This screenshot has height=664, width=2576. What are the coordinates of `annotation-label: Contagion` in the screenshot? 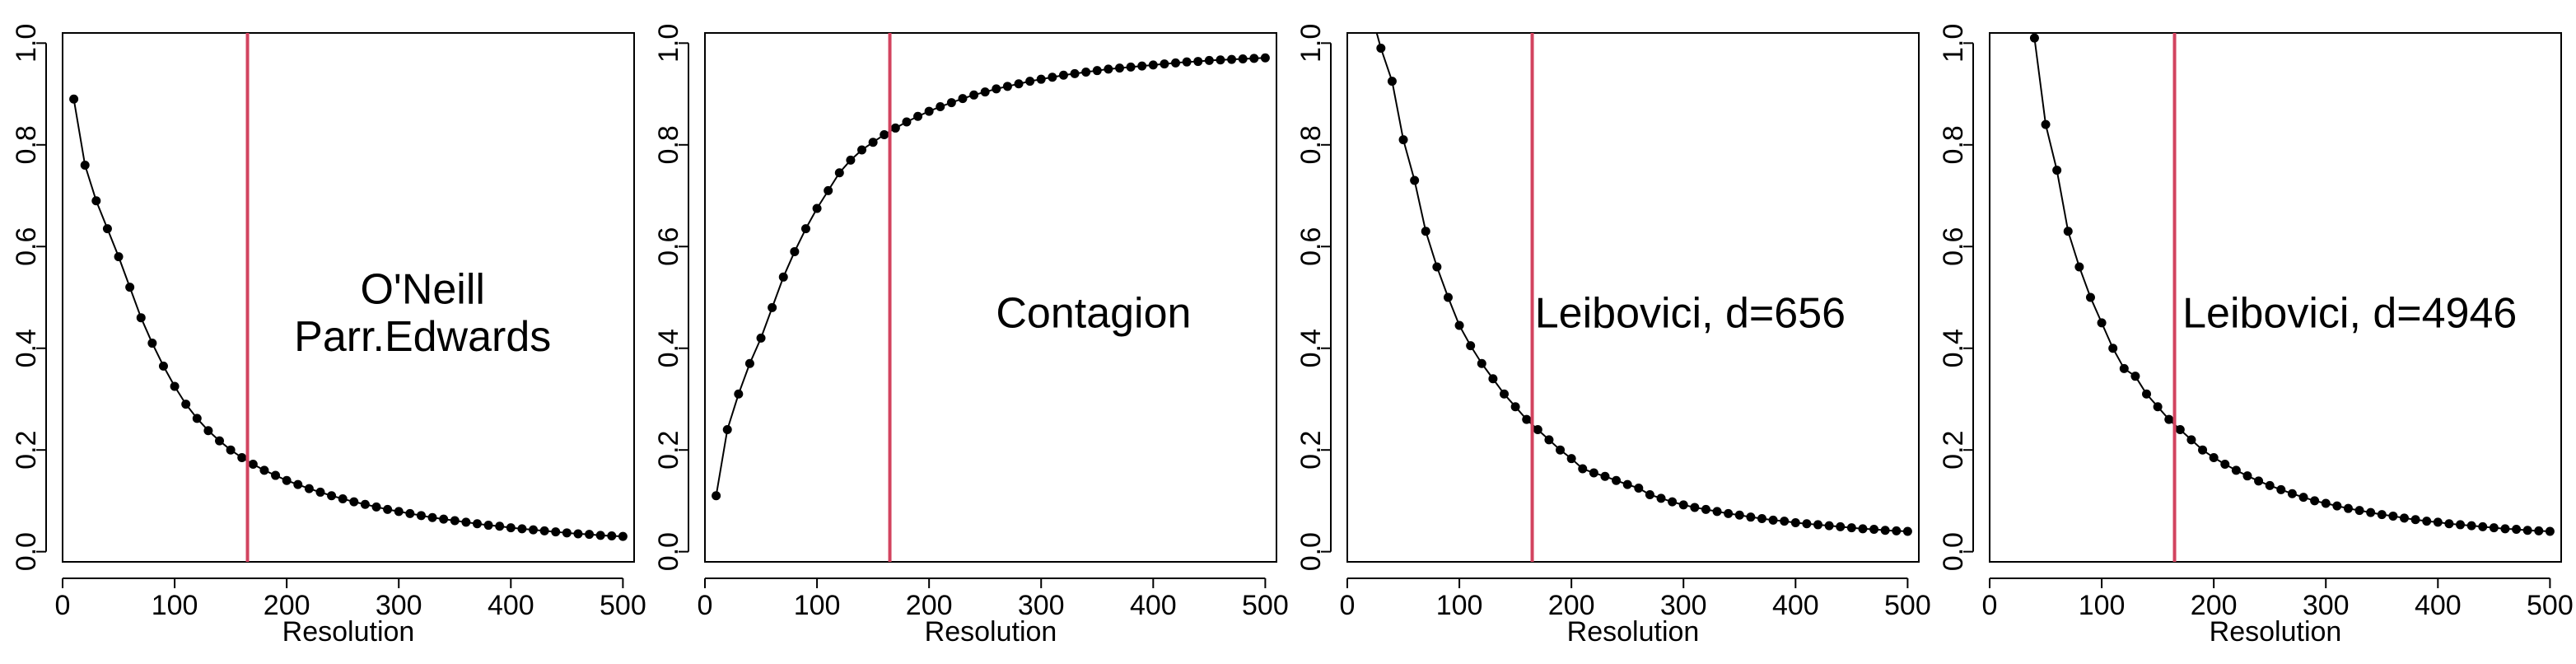 It's located at (1093, 313).